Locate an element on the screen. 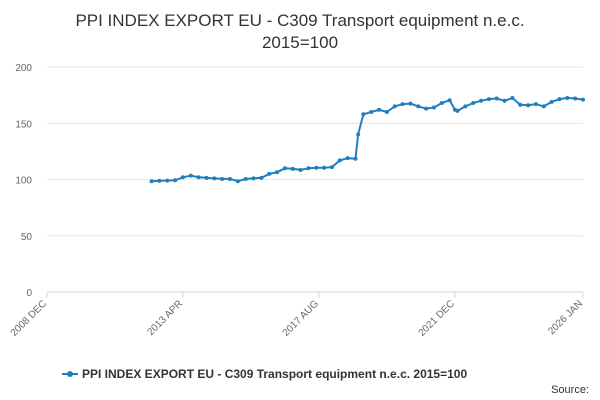  x-tick-label: 2026 JAN is located at coordinates (565, 317).